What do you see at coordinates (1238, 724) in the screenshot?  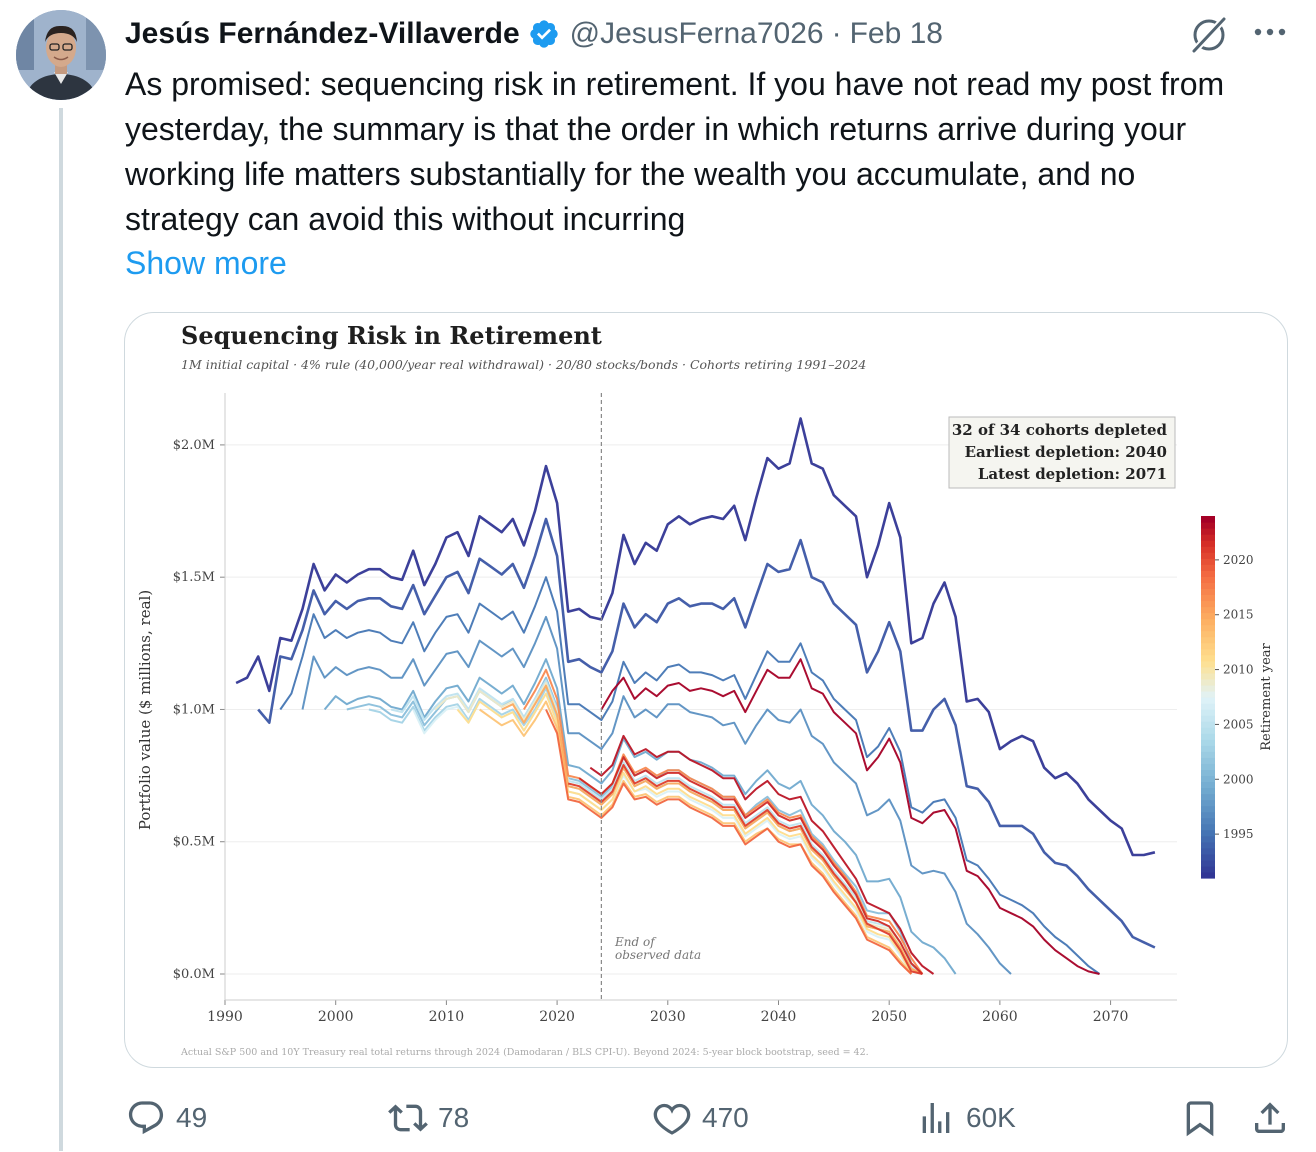 I see `colorbar-tick-label: 2005` at bounding box center [1238, 724].